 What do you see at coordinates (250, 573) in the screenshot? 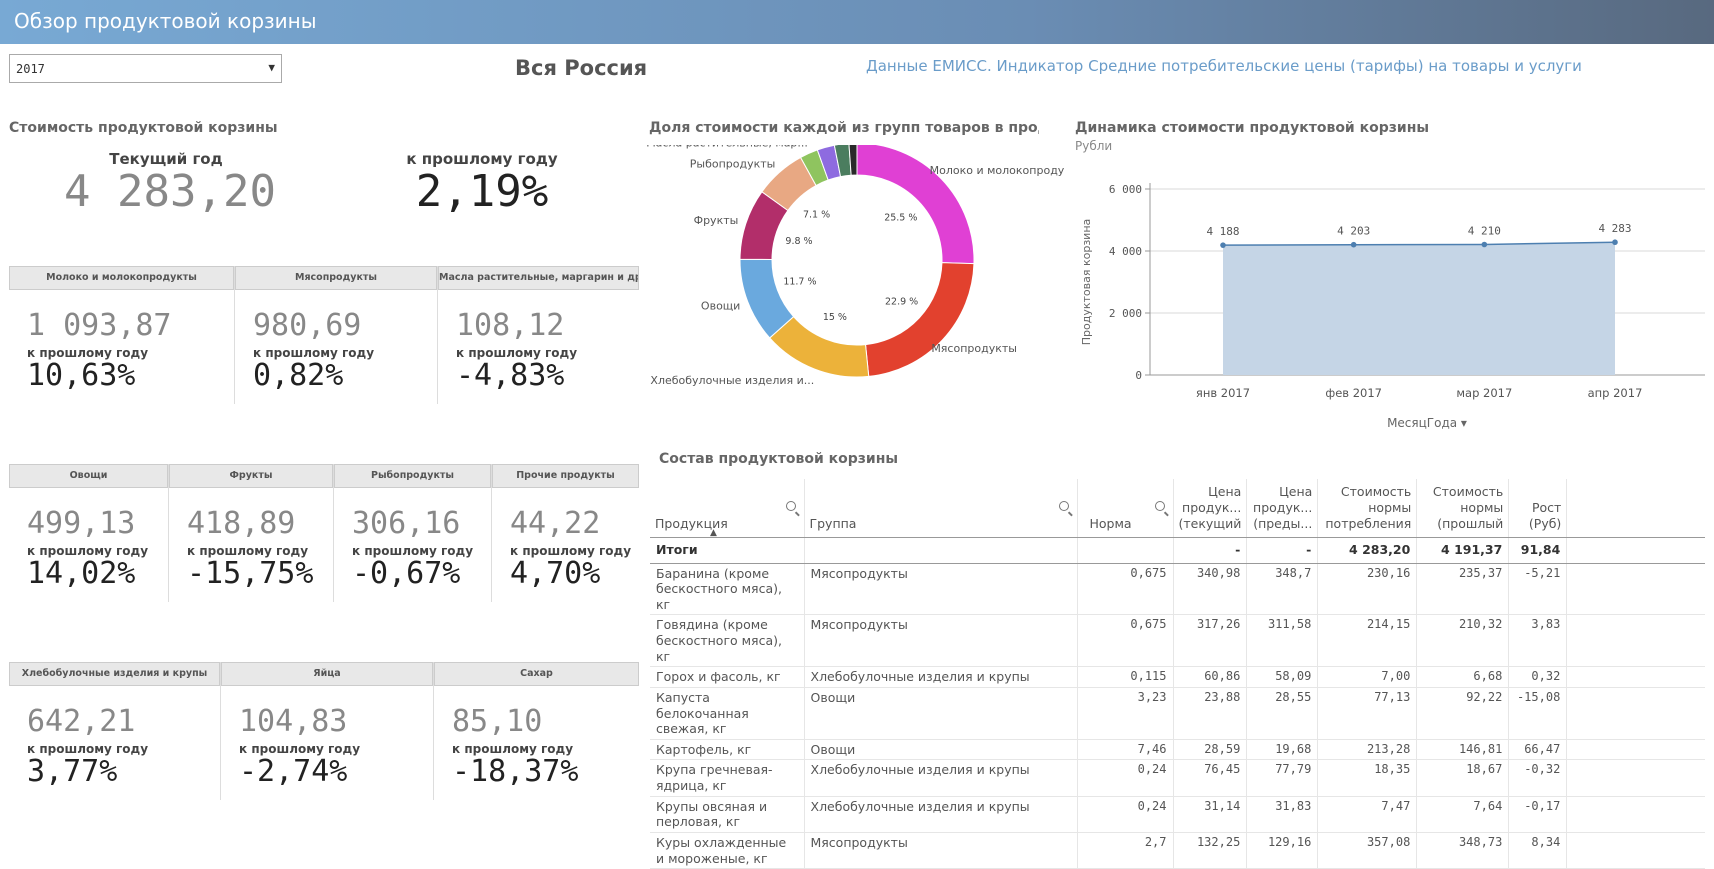
I see `tile-yoy-value: -15,75%` at bounding box center [250, 573].